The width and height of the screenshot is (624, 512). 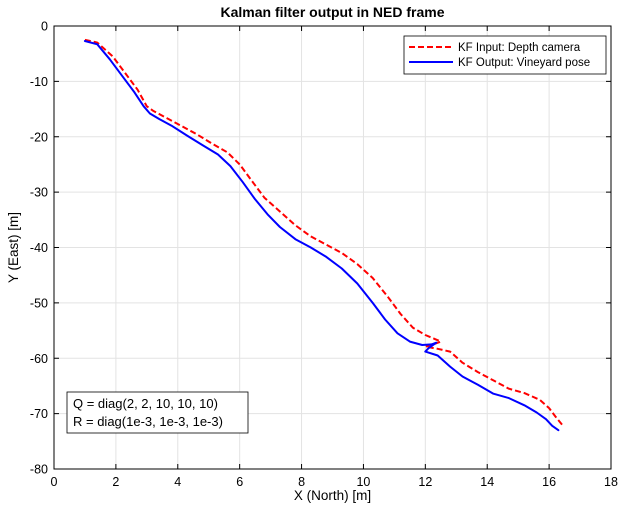 What do you see at coordinates (332, 12) in the screenshot?
I see `chart-title: Kalman filter output in NED frame` at bounding box center [332, 12].